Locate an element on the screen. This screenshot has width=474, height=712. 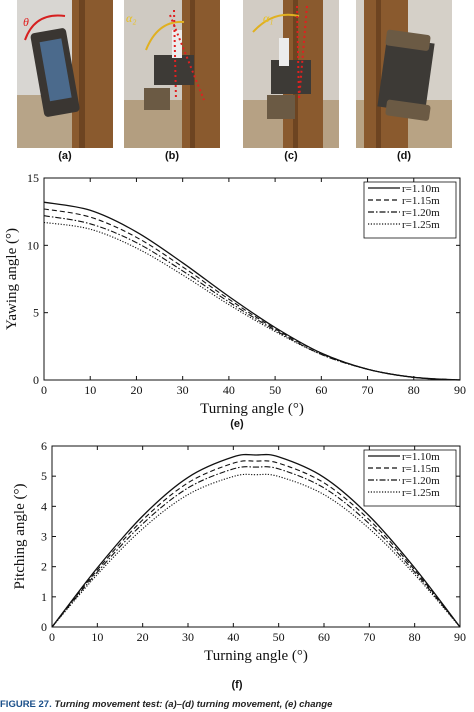
alpha2-symbol: α₂ is located at coordinates (131, 18).